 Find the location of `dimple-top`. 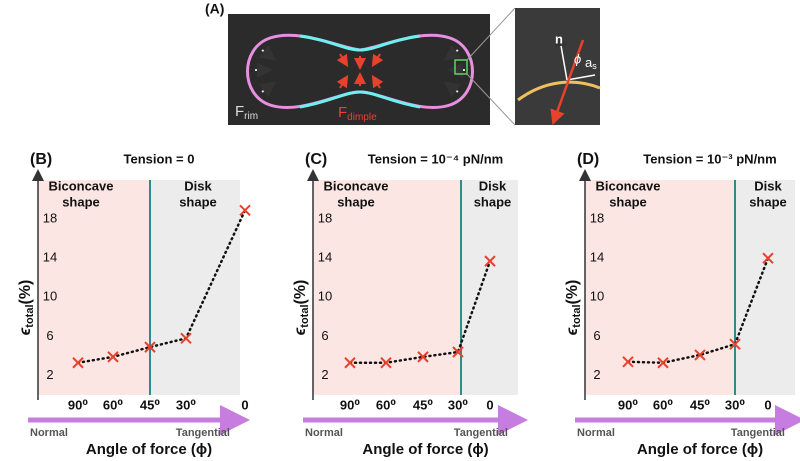

dimple-top is located at coordinates (360, 43).